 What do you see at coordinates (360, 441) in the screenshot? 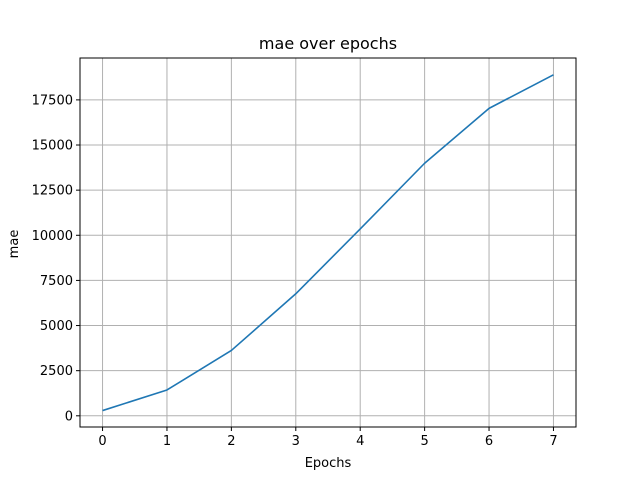
I see `x-tick-label: 4` at bounding box center [360, 441].